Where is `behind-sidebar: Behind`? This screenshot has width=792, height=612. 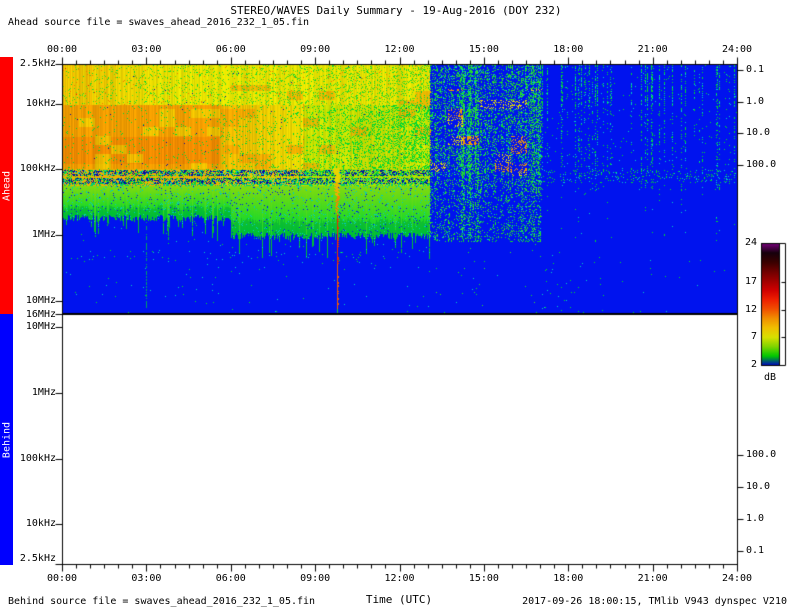 behind-sidebar: Behind is located at coordinates (6, 439).